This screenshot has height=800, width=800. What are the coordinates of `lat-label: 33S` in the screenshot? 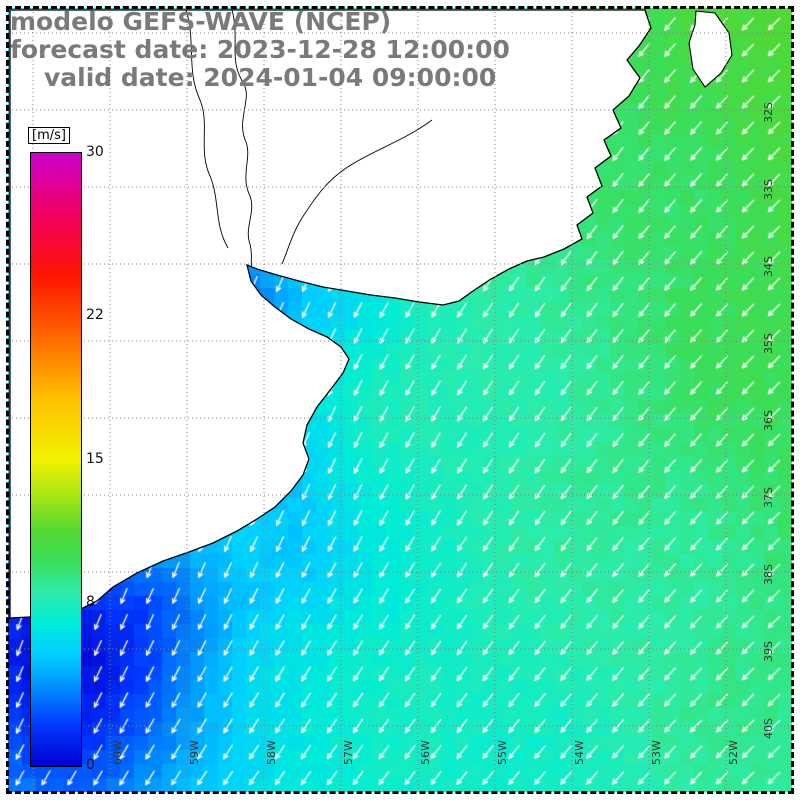 It's located at (768, 189).